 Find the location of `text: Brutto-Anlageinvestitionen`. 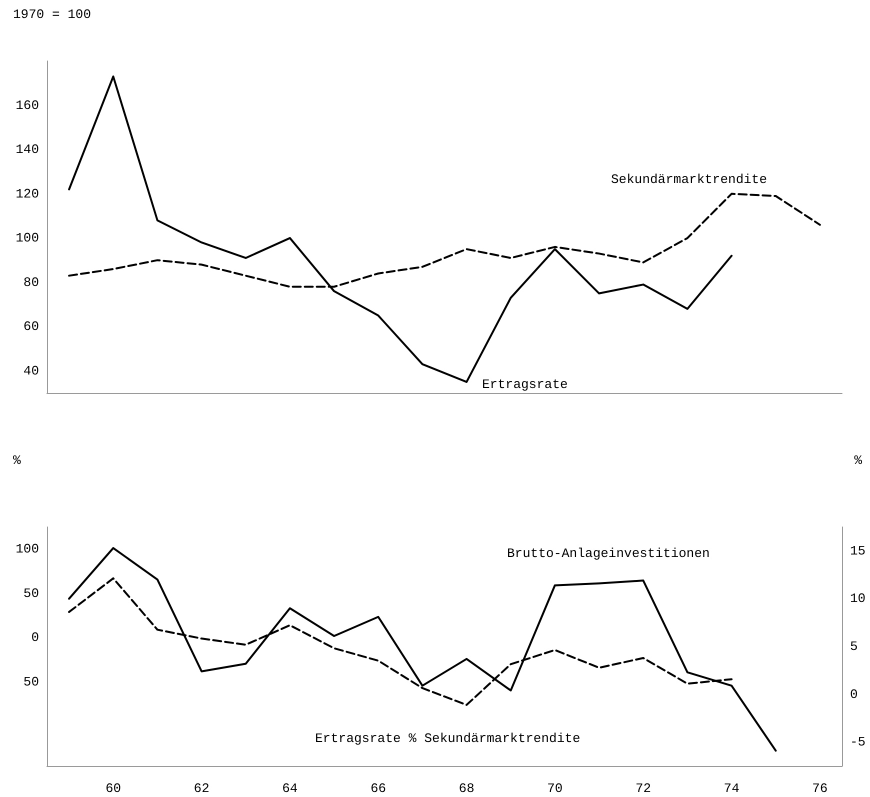

text: Brutto-Anlageinvestitionen is located at coordinates (608, 553).